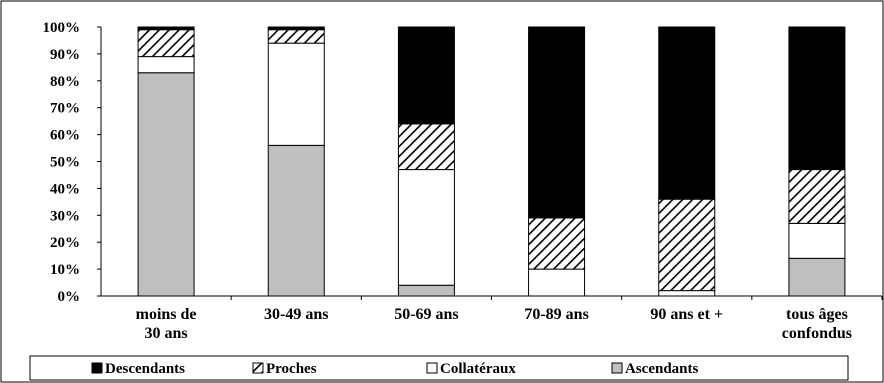 This screenshot has height=383, width=884. What do you see at coordinates (556, 314) in the screenshot?
I see `category-label: 70-89 ans` at bounding box center [556, 314].